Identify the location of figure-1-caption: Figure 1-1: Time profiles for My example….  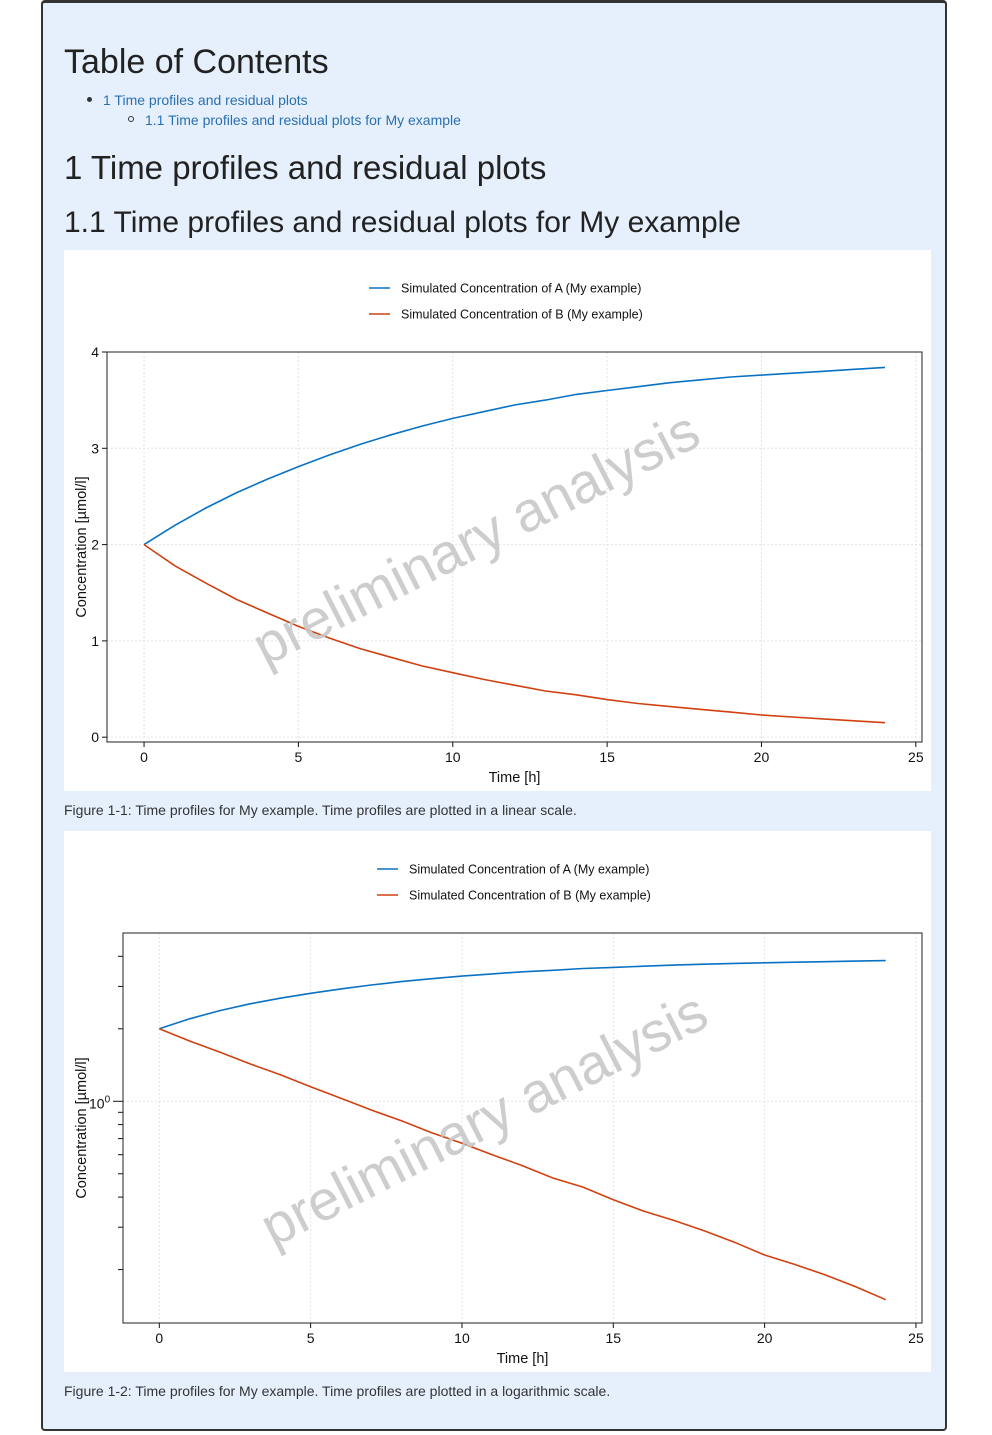
(320, 810).